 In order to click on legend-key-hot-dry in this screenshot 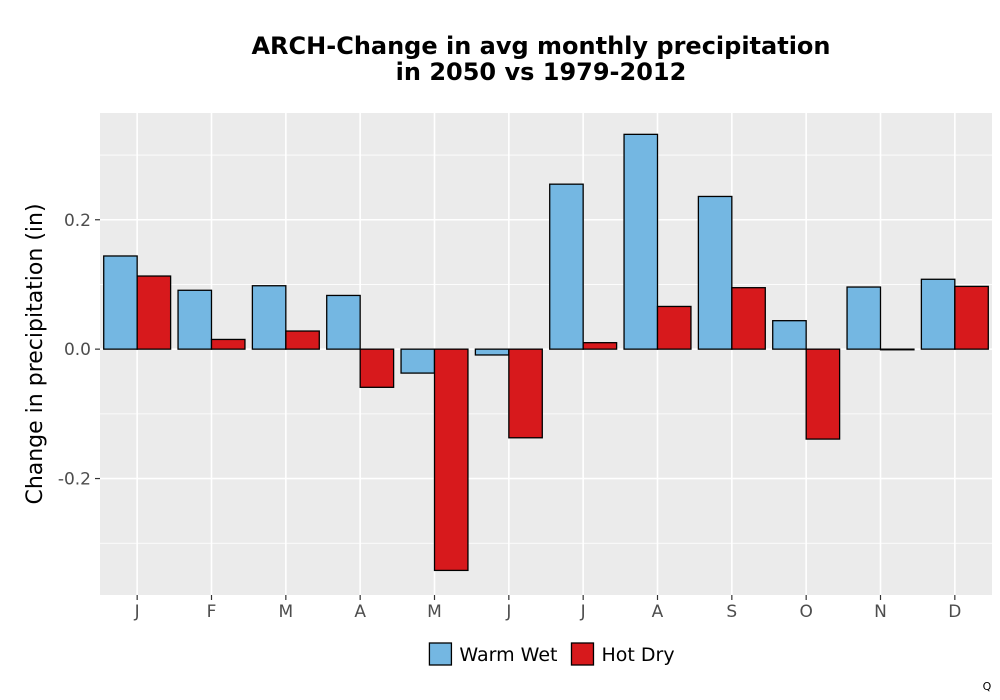, I will do `click(582, 654)`.